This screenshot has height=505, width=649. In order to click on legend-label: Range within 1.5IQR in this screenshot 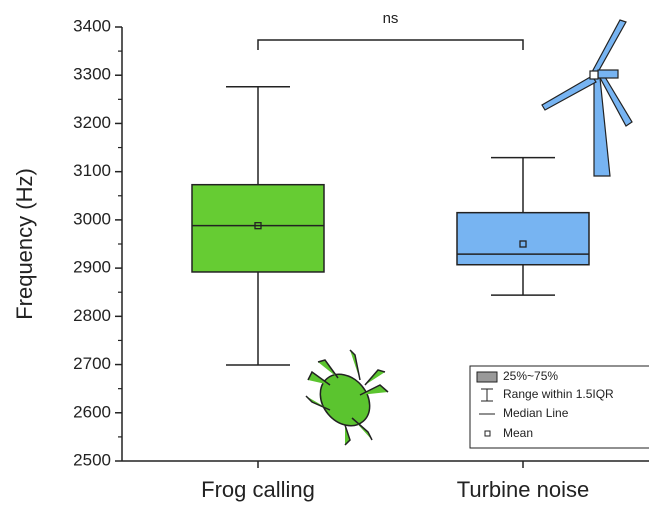, I will do `click(558, 394)`.